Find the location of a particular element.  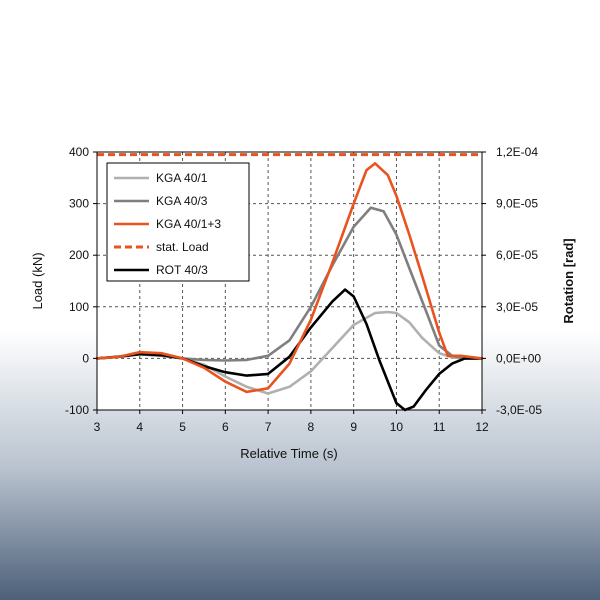

legend-box is located at coordinates (178, 222).